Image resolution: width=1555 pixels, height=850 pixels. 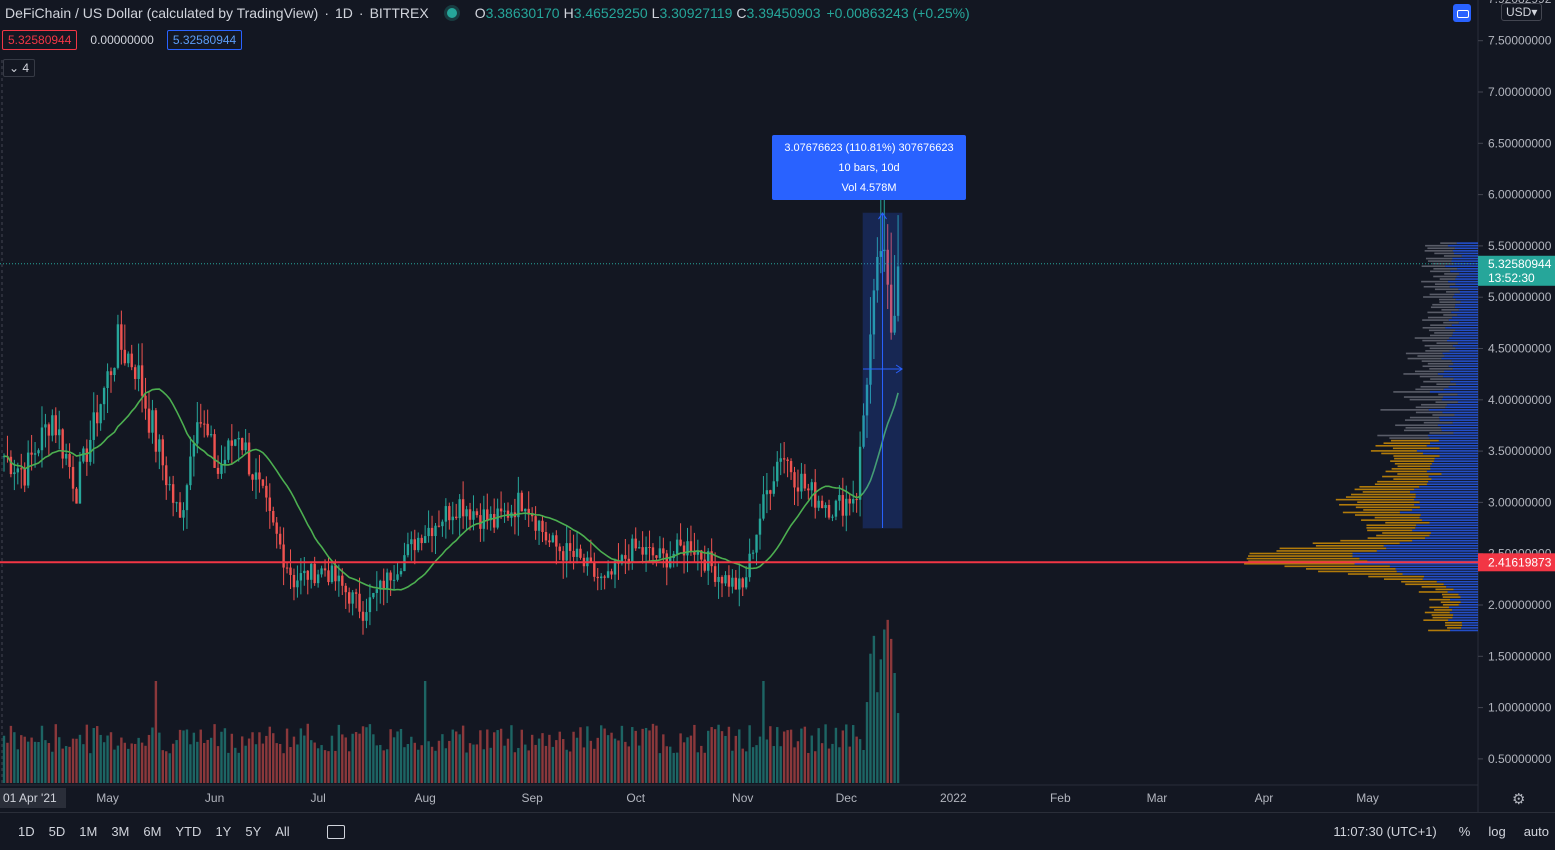 I want to click on indicators-collapse-button: ⌄ 4, so click(x=19, y=68).